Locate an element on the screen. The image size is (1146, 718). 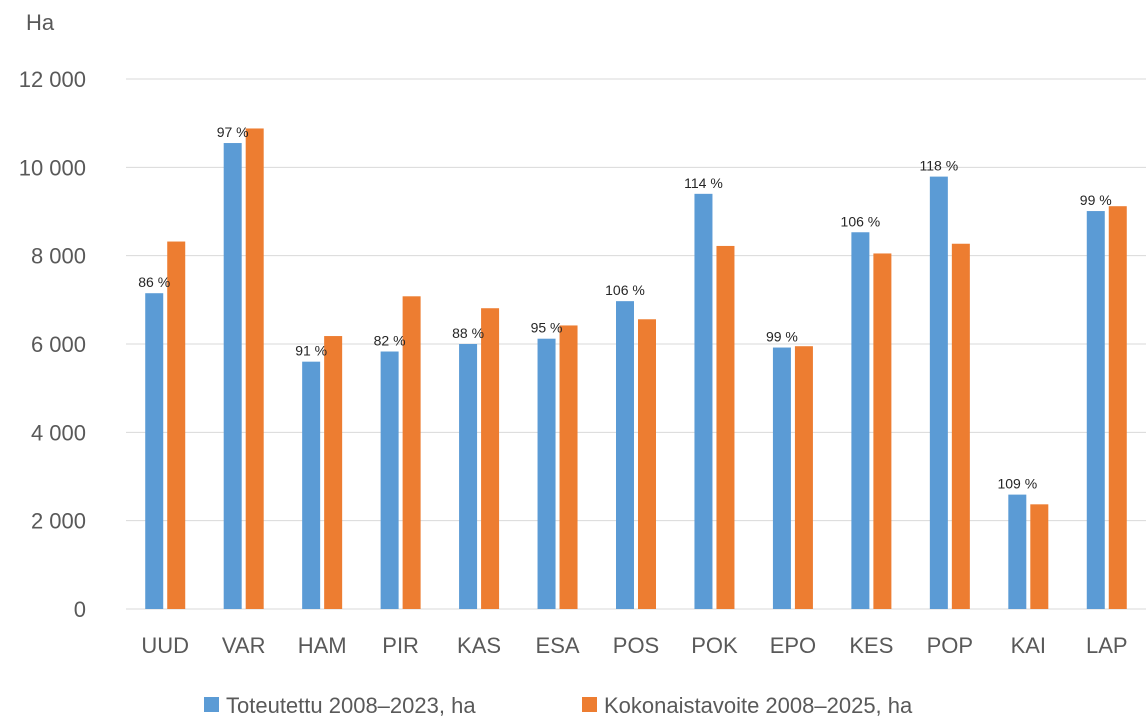
y-tick-label: 8 000 is located at coordinates (58, 256).